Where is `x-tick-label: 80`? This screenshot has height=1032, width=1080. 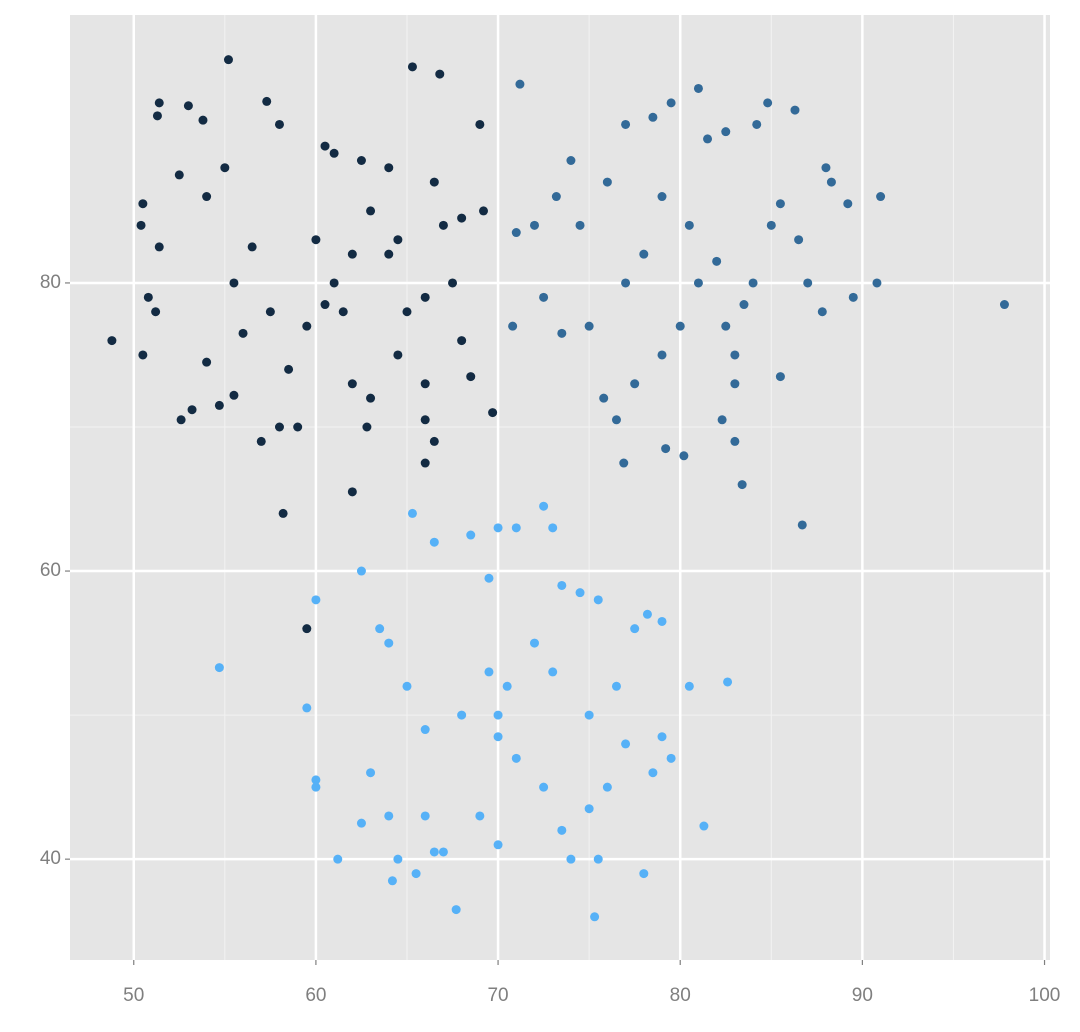
x-tick-label: 80 is located at coordinates (680, 995).